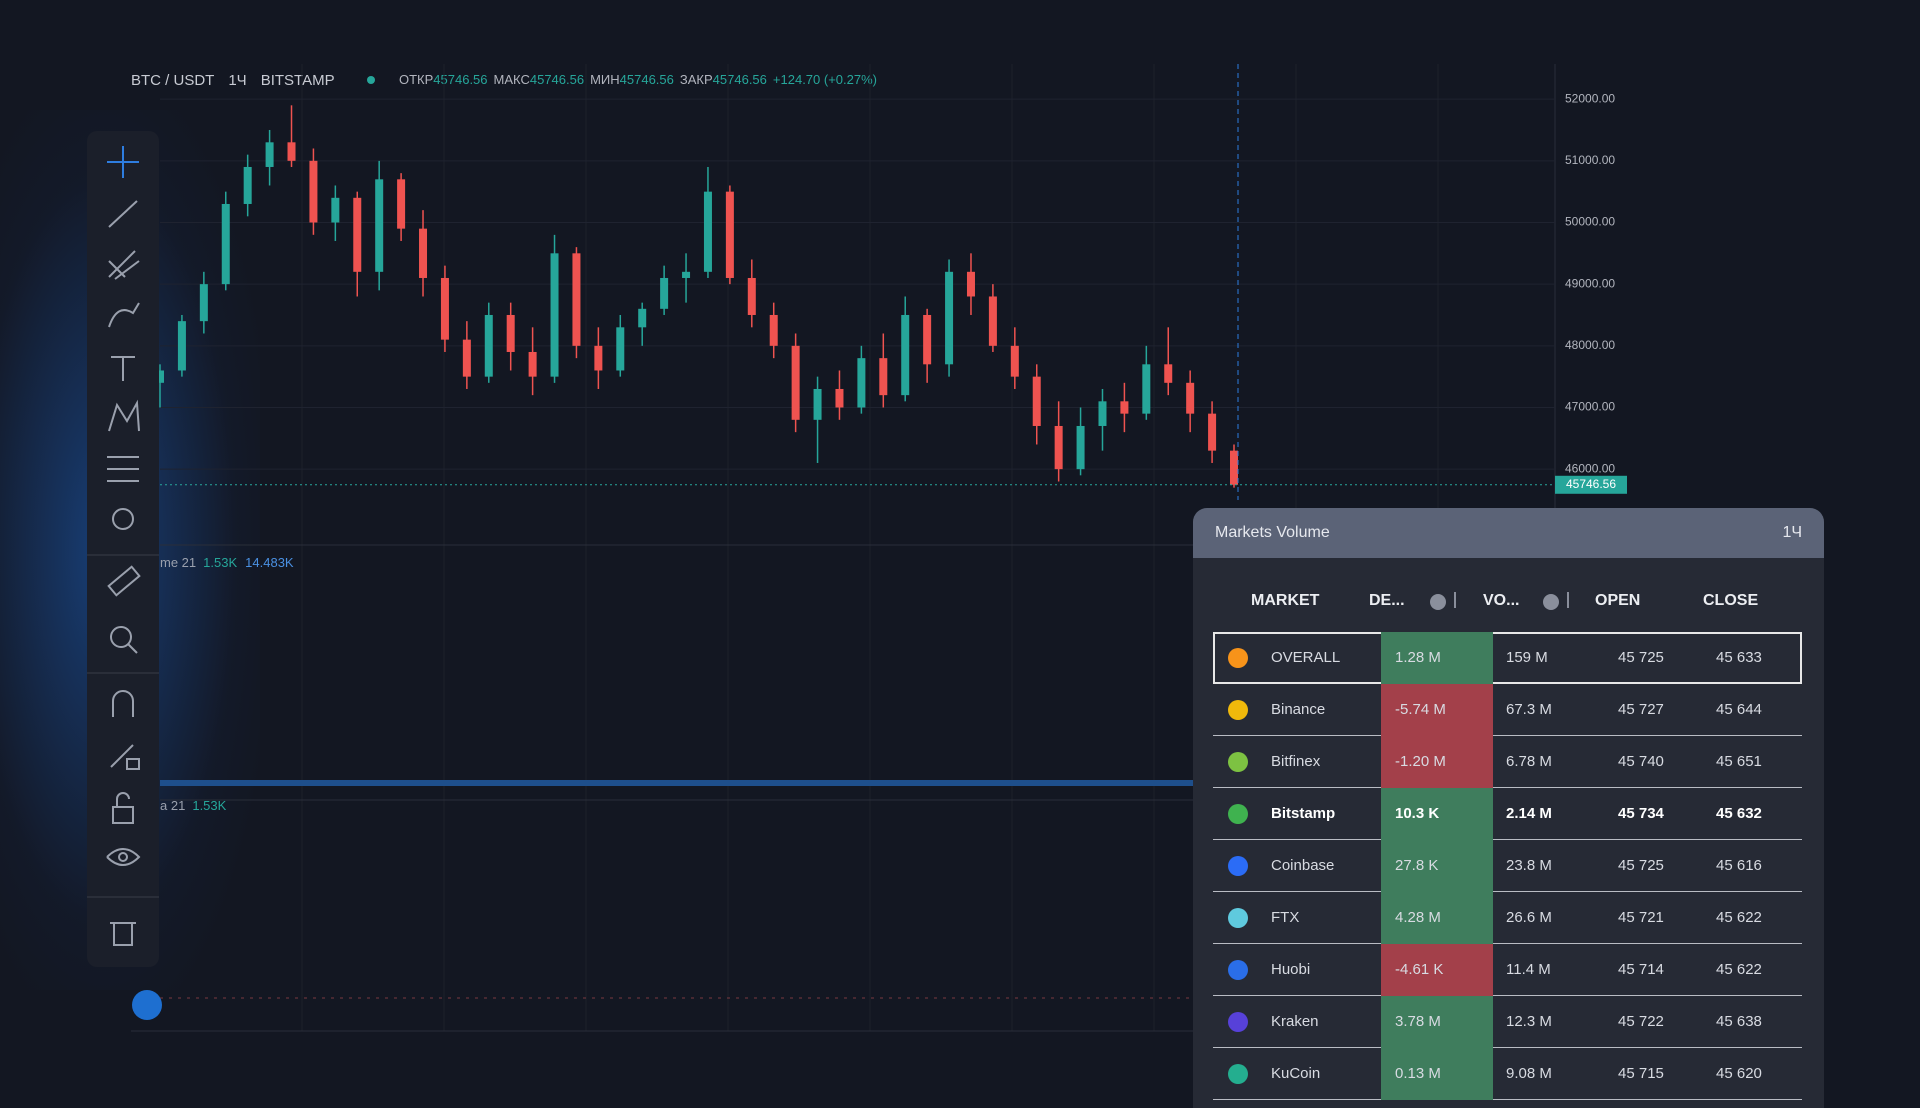 The width and height of the screenshot is (1920, 1108). What do you see at coordinates (123, 519) in the screenshot?
I see `emoji-tool` at bounding box center [123, 519].